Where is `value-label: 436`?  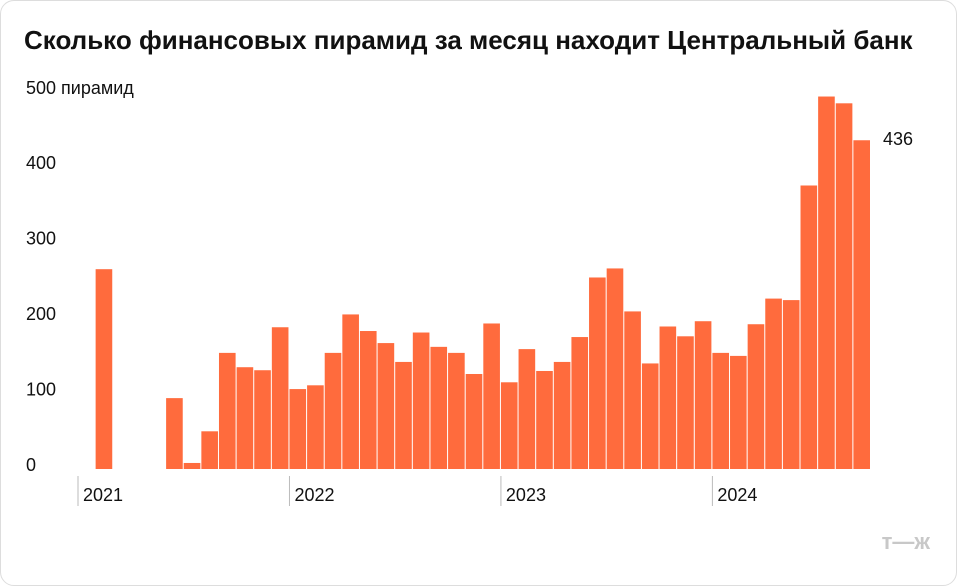 value-label: 436 is located at coordinates (898, 139).